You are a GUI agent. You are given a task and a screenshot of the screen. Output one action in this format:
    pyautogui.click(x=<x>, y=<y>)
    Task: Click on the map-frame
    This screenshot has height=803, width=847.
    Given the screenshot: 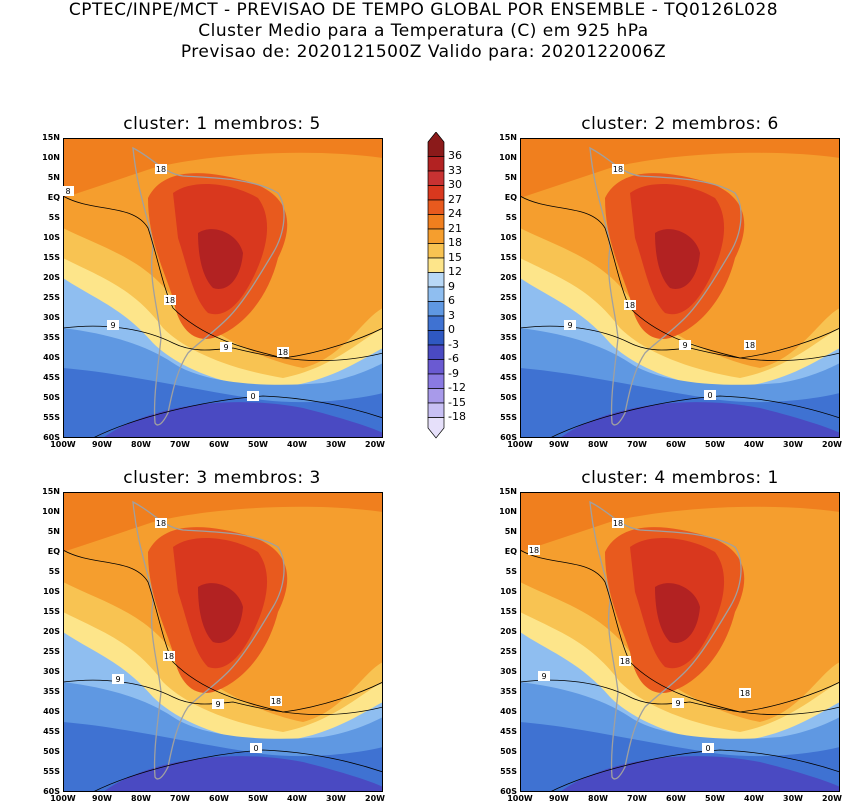 What is the action you would take?
    pyautogui.click(x=680, y=642)
    